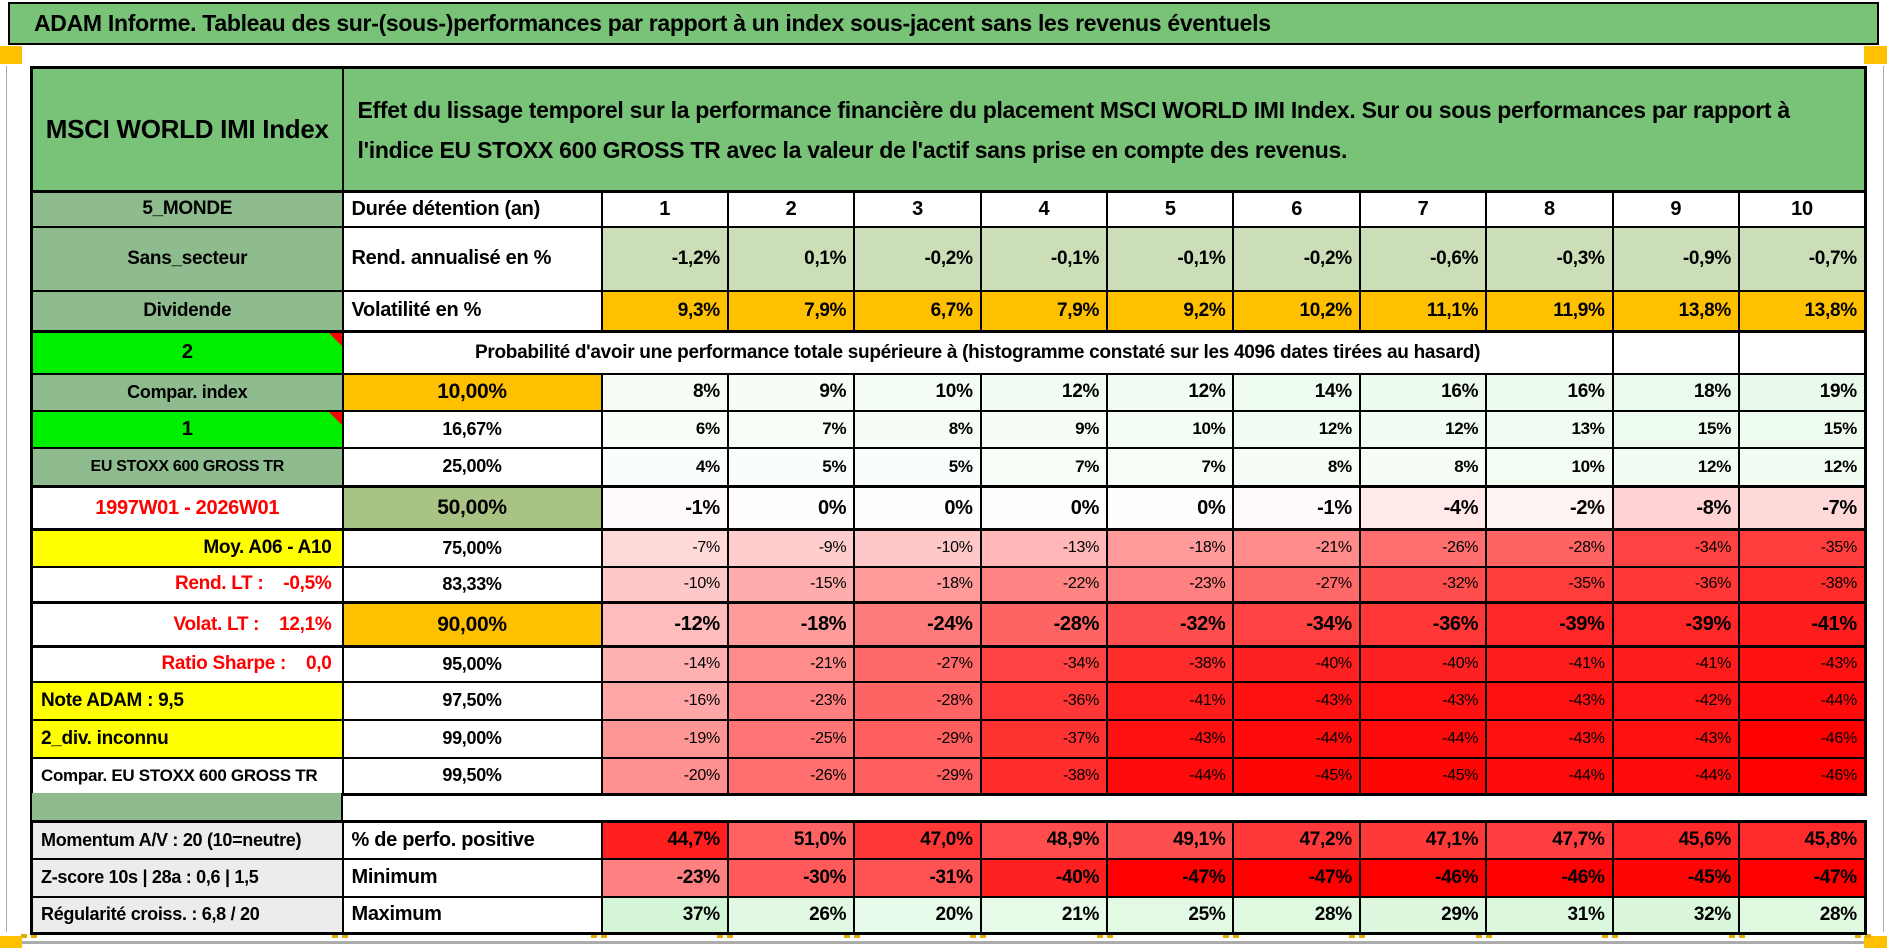 The width and height of the screenshot is (1887, 948). I want to click on cell-b1-c1: -23%, so click(664, 877).